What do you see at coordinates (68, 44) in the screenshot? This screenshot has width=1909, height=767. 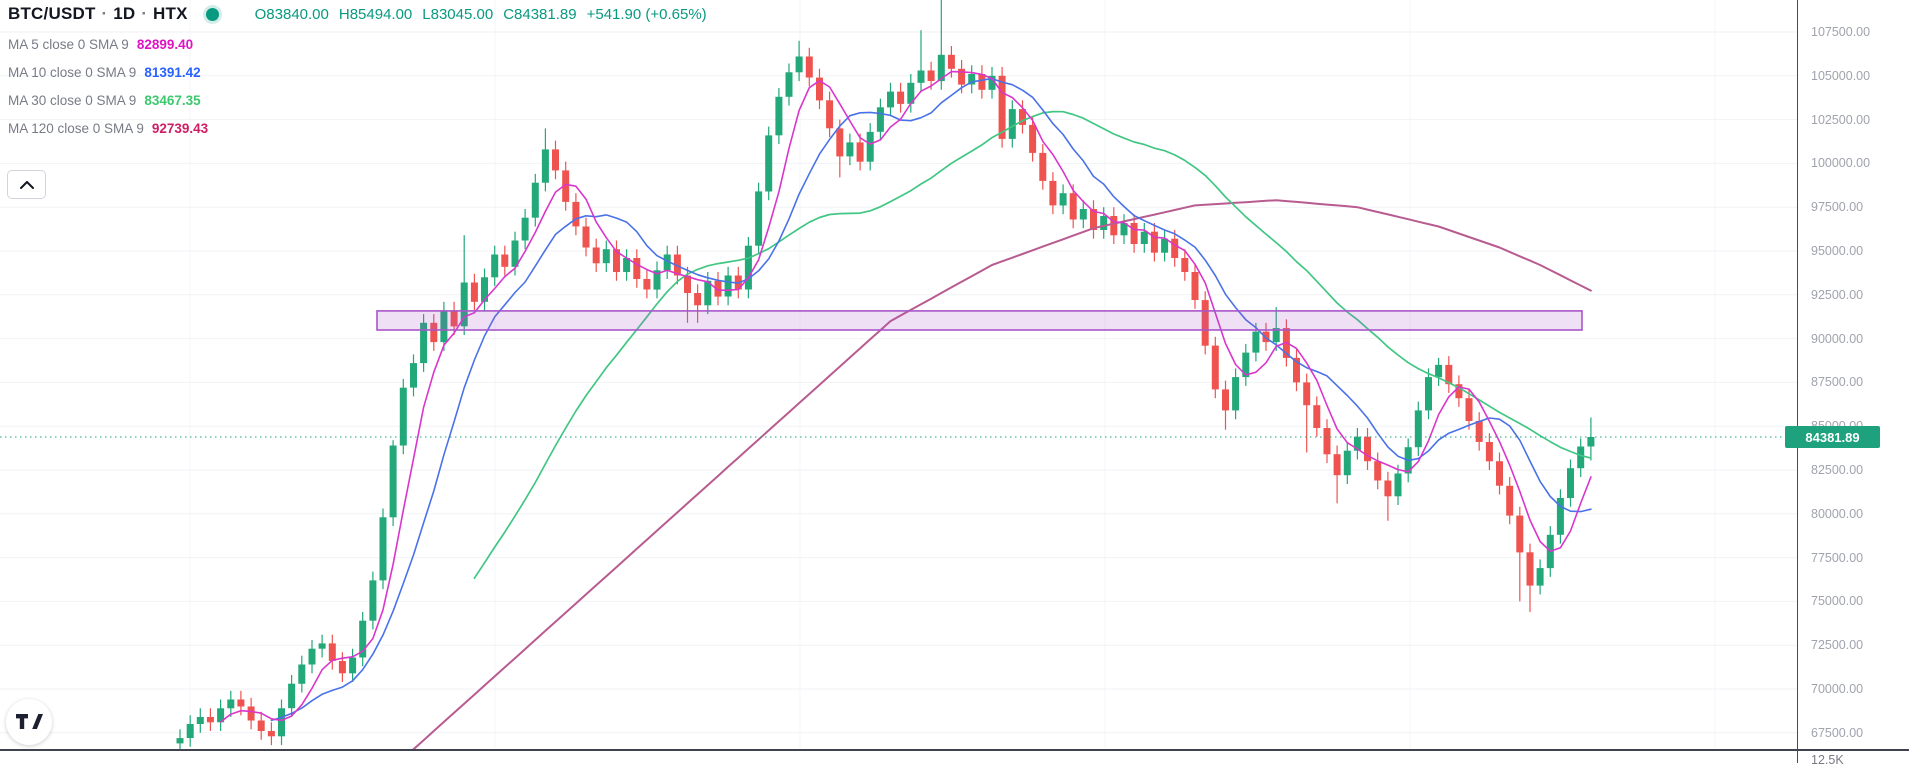 I see `ma-legend-label: MA 5 close 0 SMA 9` at bounding box center [68, 44].